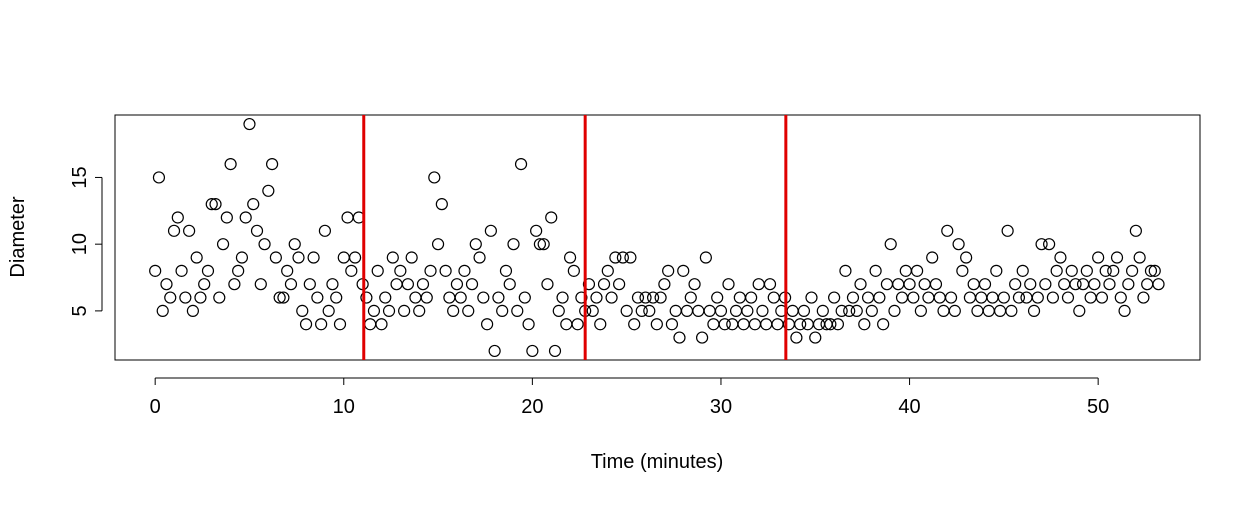 This screenshot has width=1260, height=509. I want to click on x-tick-label: 10, so click(344, 407).